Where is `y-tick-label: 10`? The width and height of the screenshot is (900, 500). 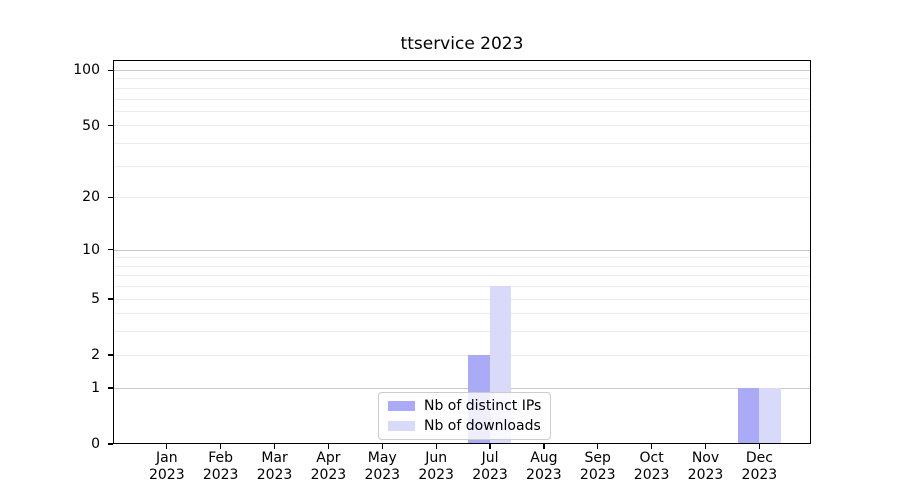
y-tick-label: 10 is located at coordinates (91, 249).